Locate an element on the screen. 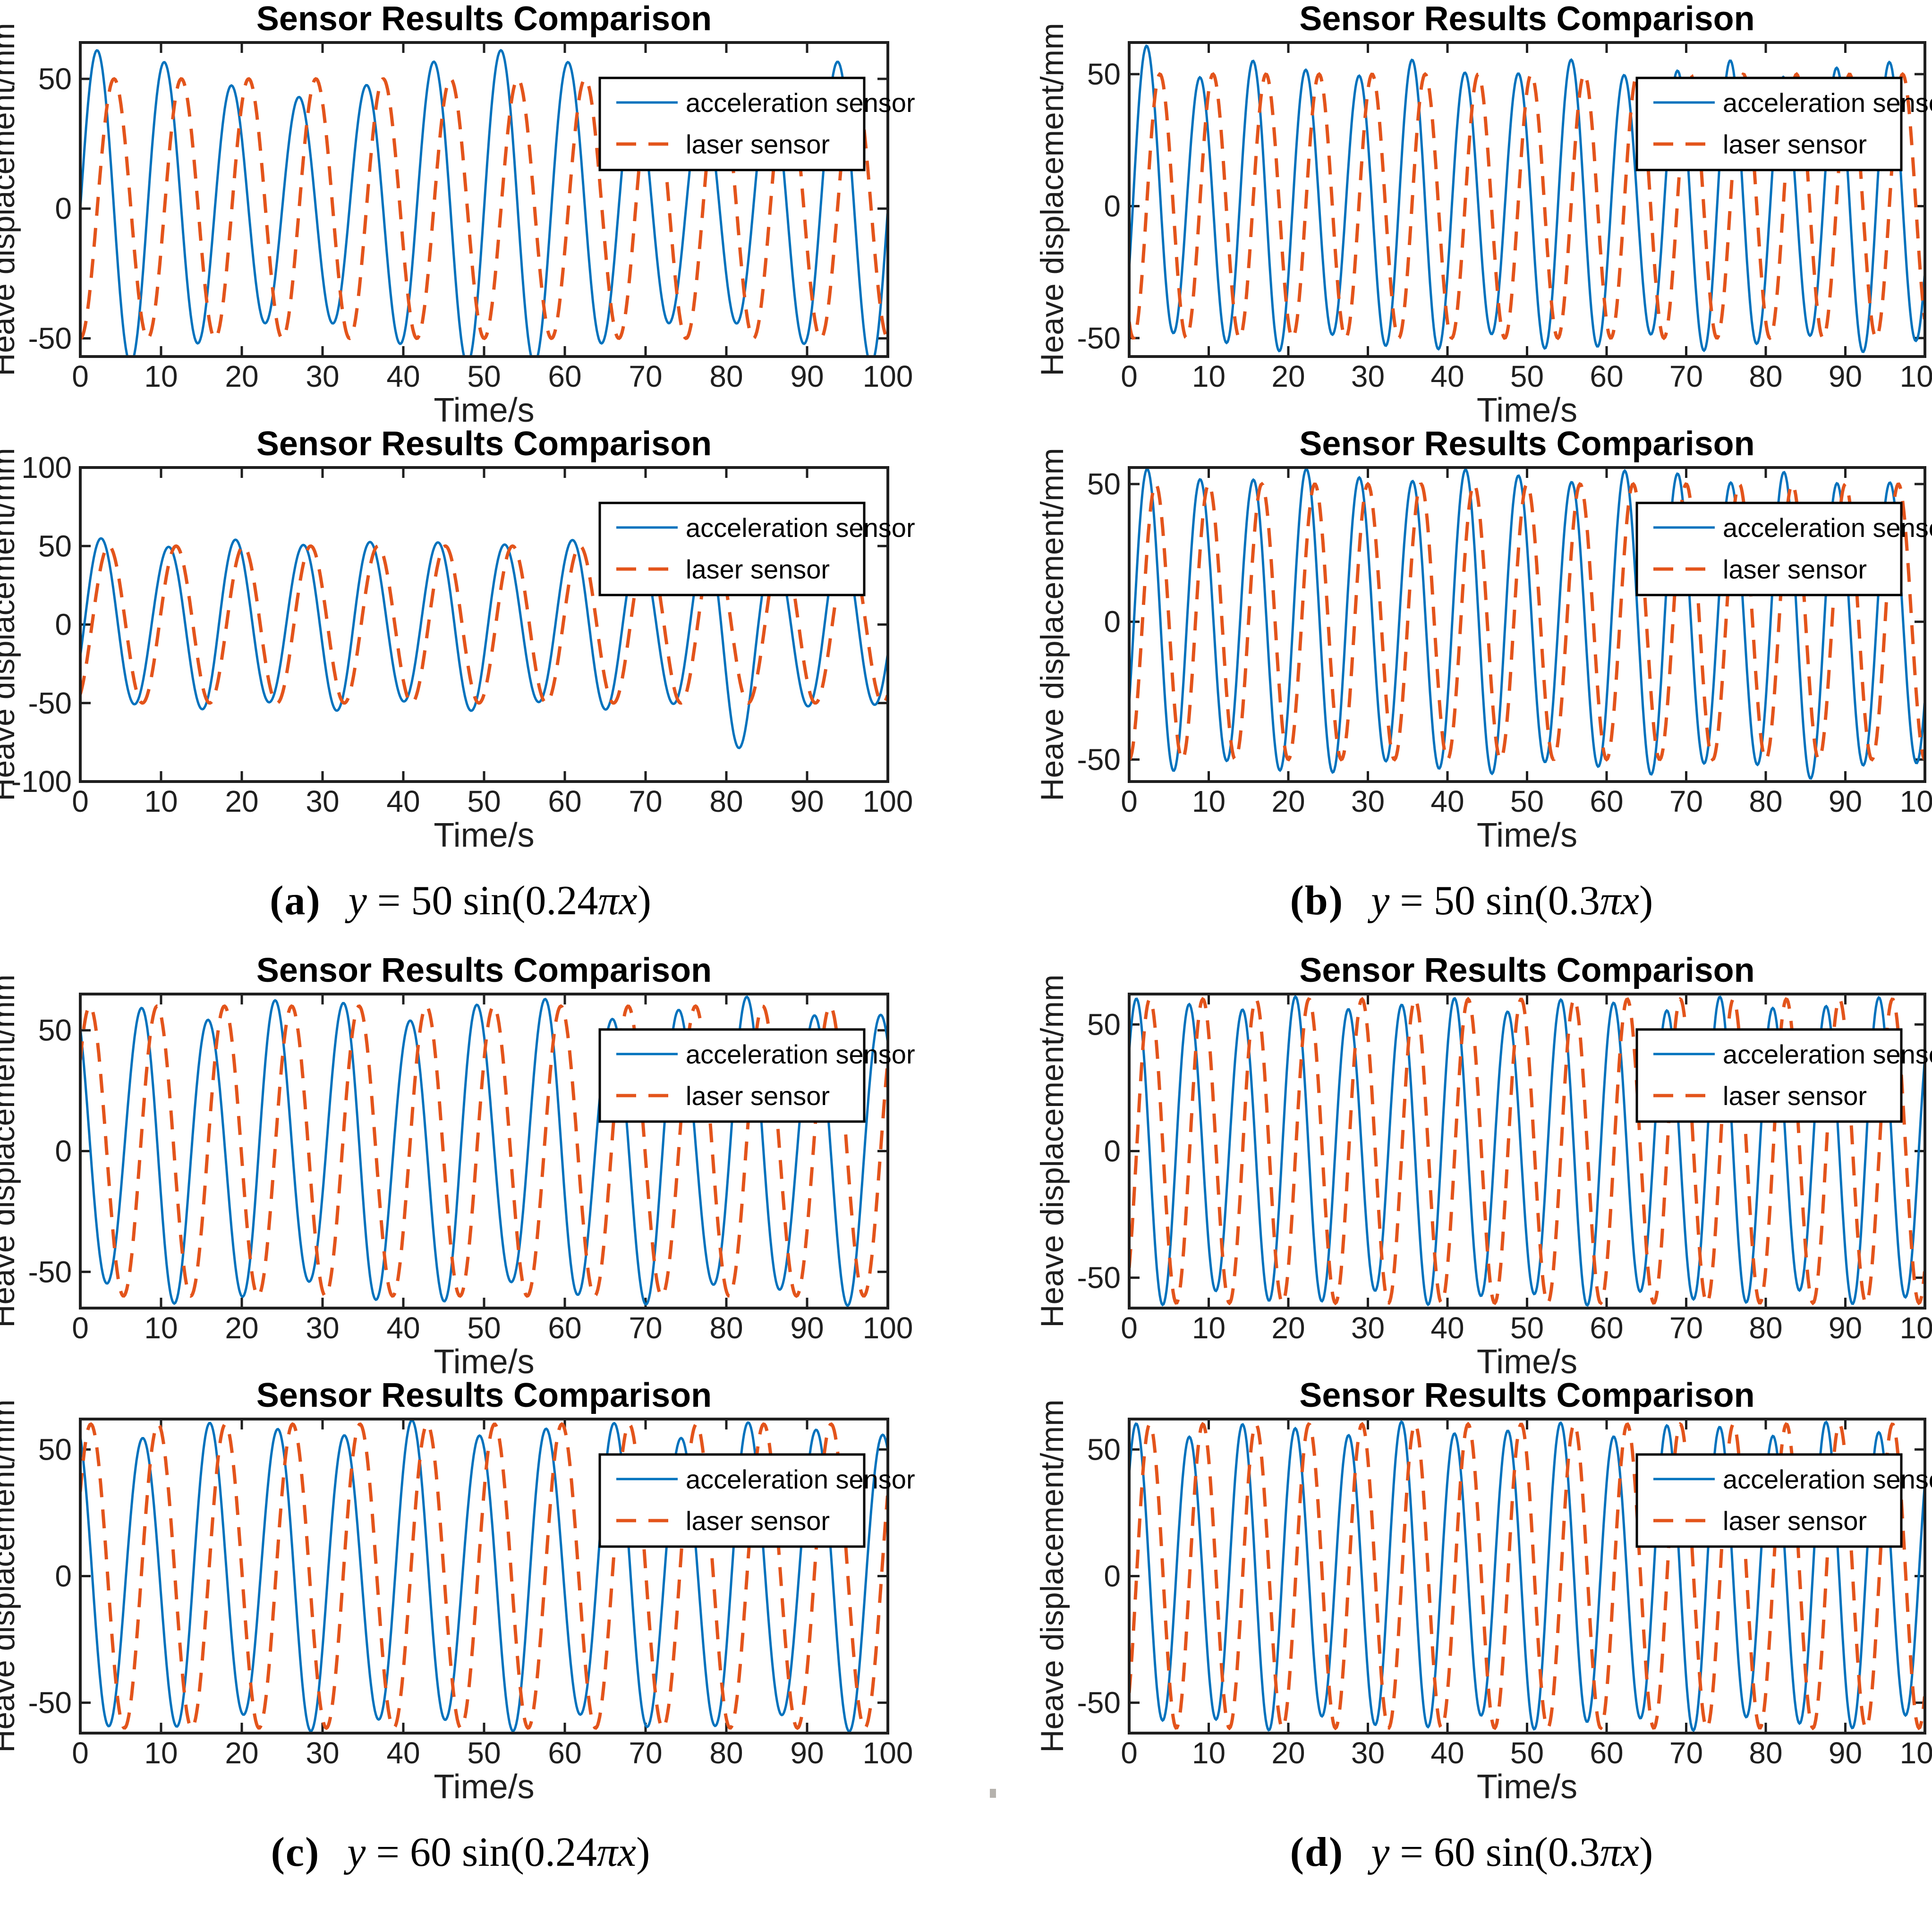 The width and height of the screenshot is (1932, 1905). formula-segment: = 60 sin(0.24 is located at coordinates (481, 1852).